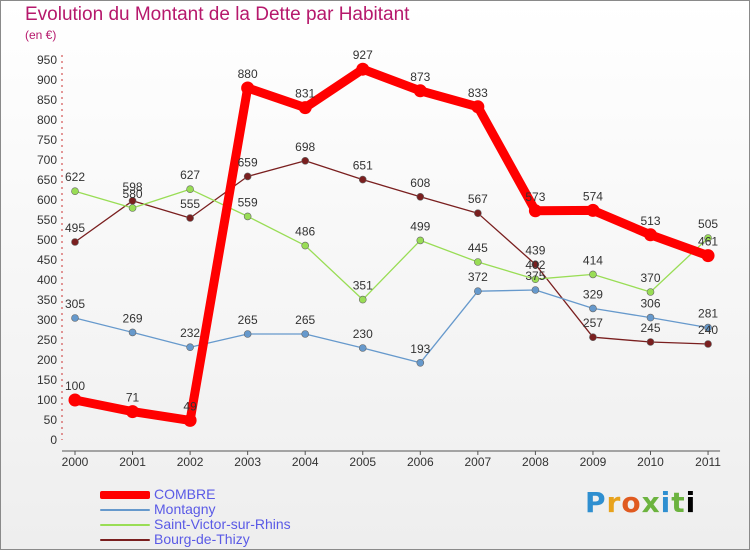  Describe the element at coordinates (678, 502) in the screenshot. I see `logo-letter: t` at that location.